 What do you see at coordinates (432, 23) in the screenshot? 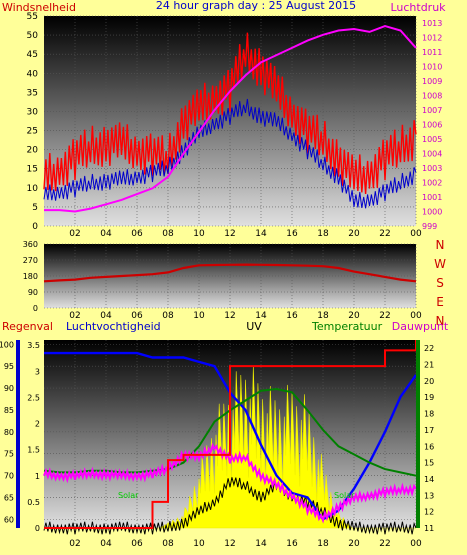
I see `pressure-y-tick-label: 1013` at bounding box center [432, 23].